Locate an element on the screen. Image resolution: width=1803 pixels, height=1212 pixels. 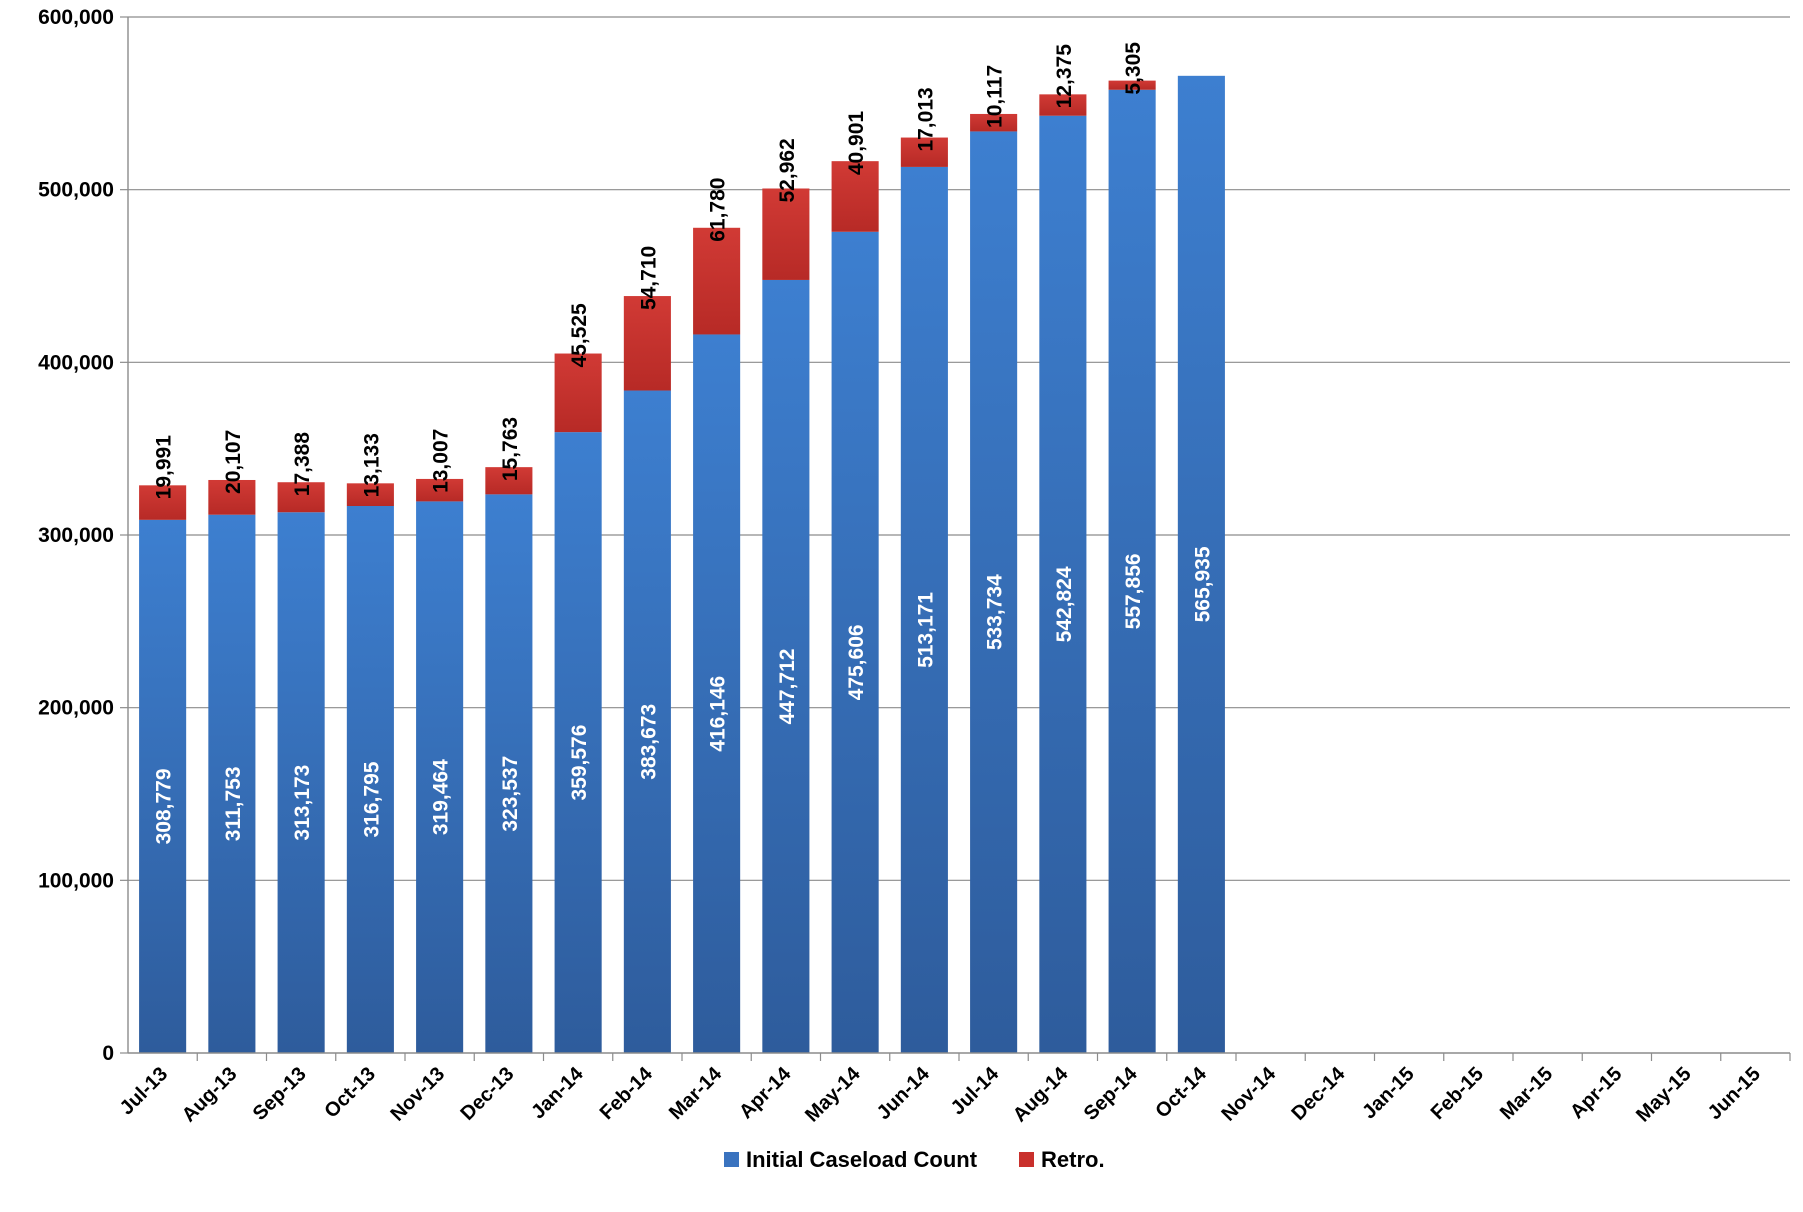
x-tick-label: Jul-14 is located at coordinates (975, 1090).